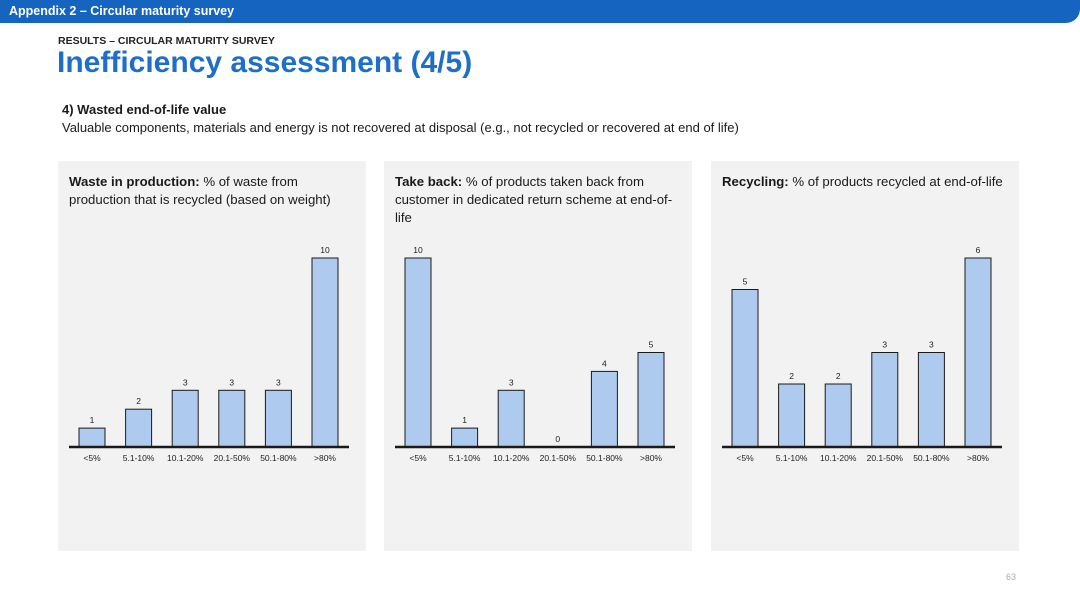 This screenshot has width=1080, height=607. Describe the element at coordinates (265, 62) in the screenshot. I see `page-title: Inefficiency assessment (4/5)` at that location.